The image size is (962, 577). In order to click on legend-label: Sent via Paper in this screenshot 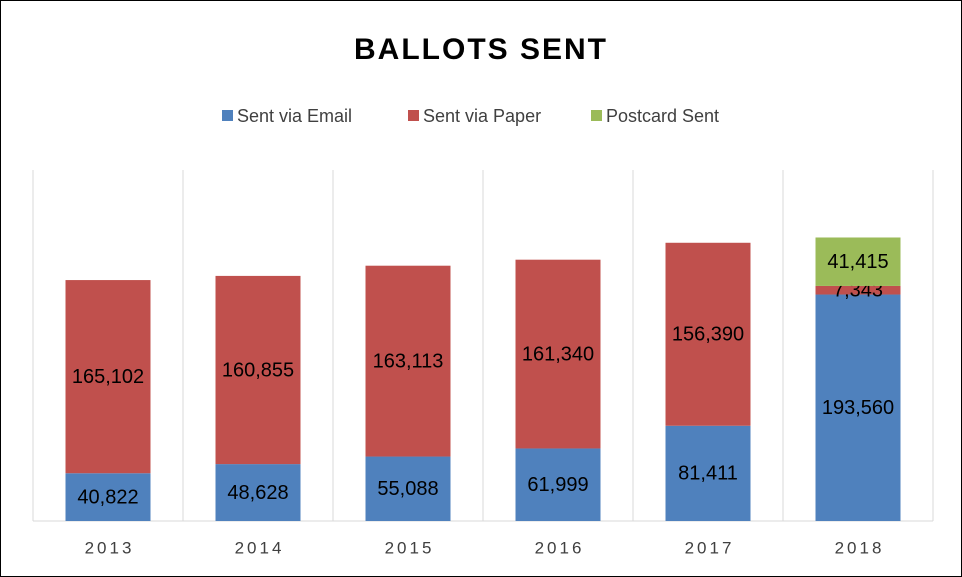, I will do `click(482, 116)`.